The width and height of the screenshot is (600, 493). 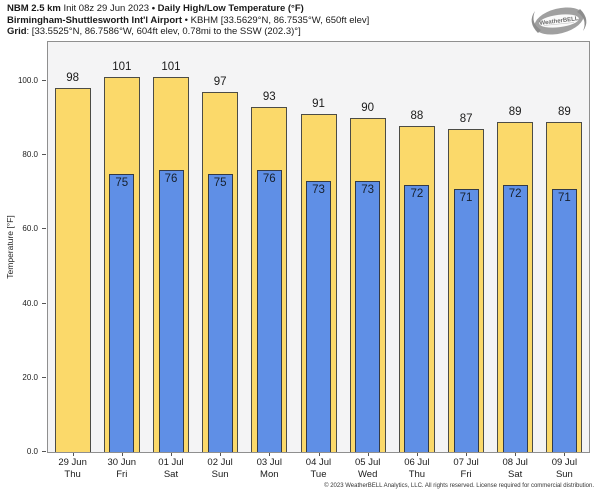 What do you see at coordinates (318, 462) in the screenshot?
I see `x-tick-date: 04 Jul` at bounding box center [318, 462].